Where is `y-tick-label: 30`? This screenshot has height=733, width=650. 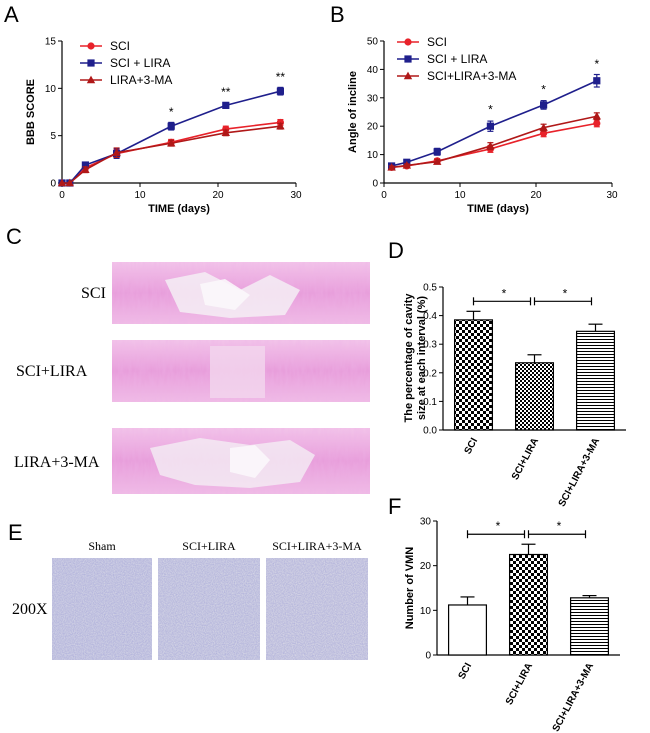 y-tick-label: 30 is located at coordinates (373, 98).